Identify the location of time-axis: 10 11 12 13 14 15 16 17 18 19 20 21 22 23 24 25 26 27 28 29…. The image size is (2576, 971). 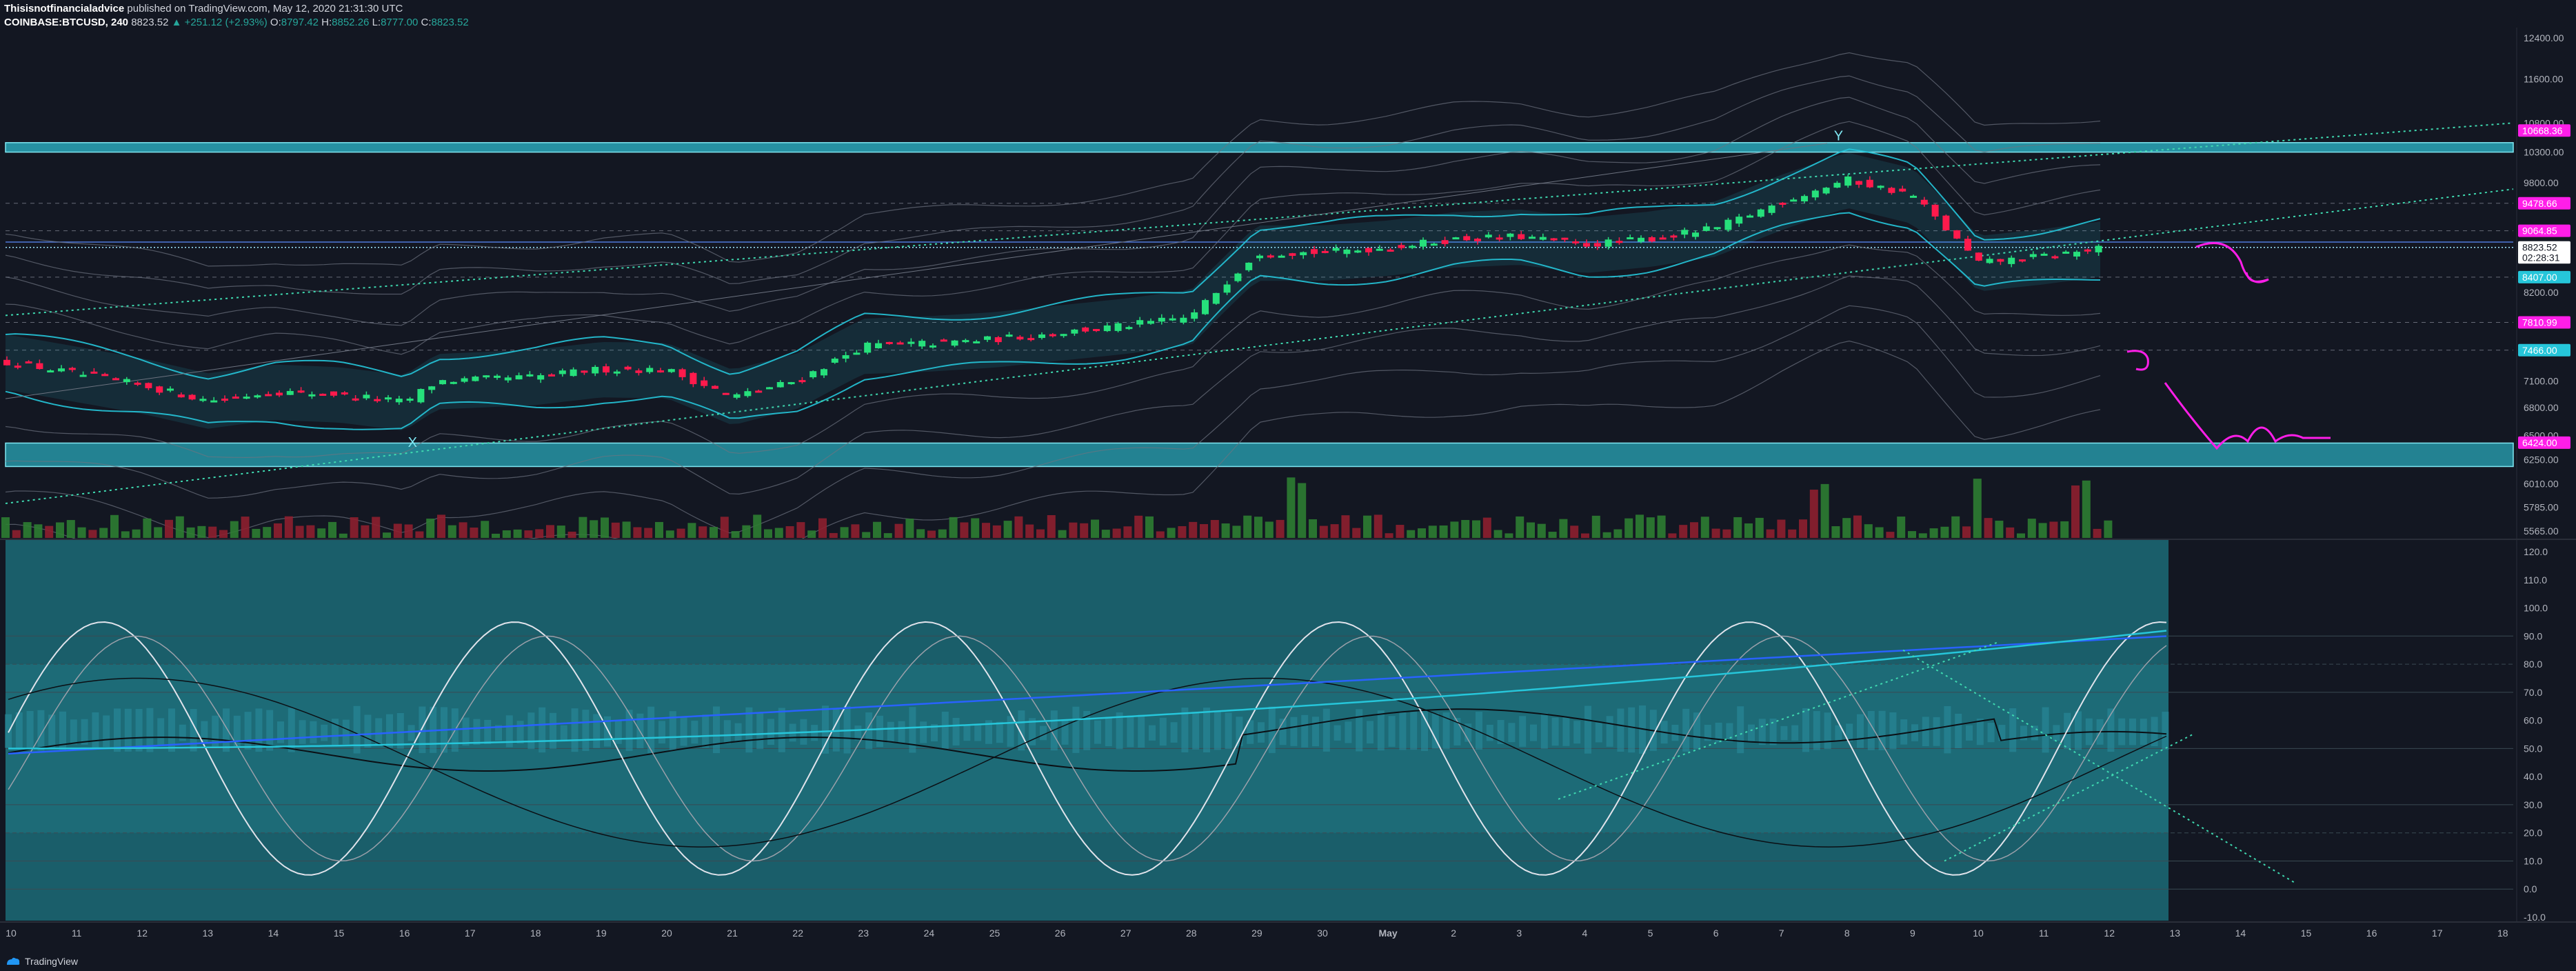
(1257, 933).